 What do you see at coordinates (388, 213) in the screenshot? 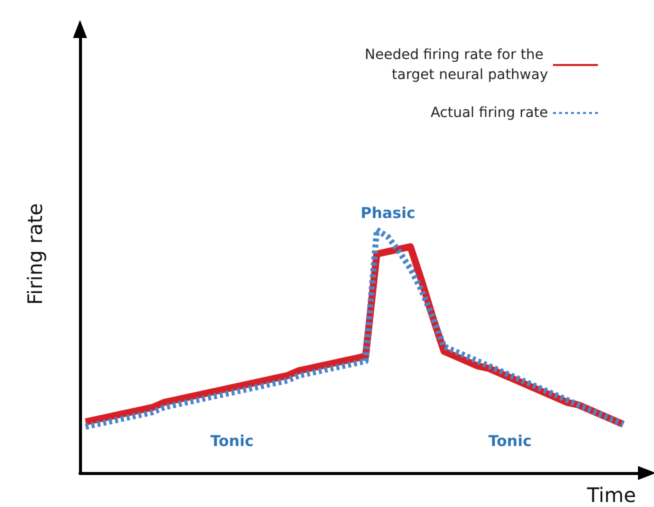
I see `text: Phasic` at bounding box center [388, 213].